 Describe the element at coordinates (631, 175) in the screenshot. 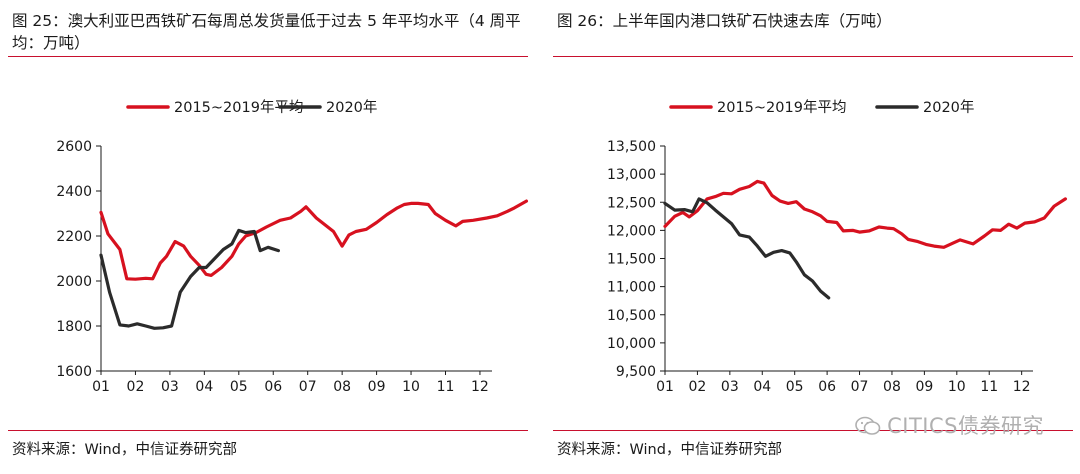

I see `y-tick-label: 13,000` at that location.